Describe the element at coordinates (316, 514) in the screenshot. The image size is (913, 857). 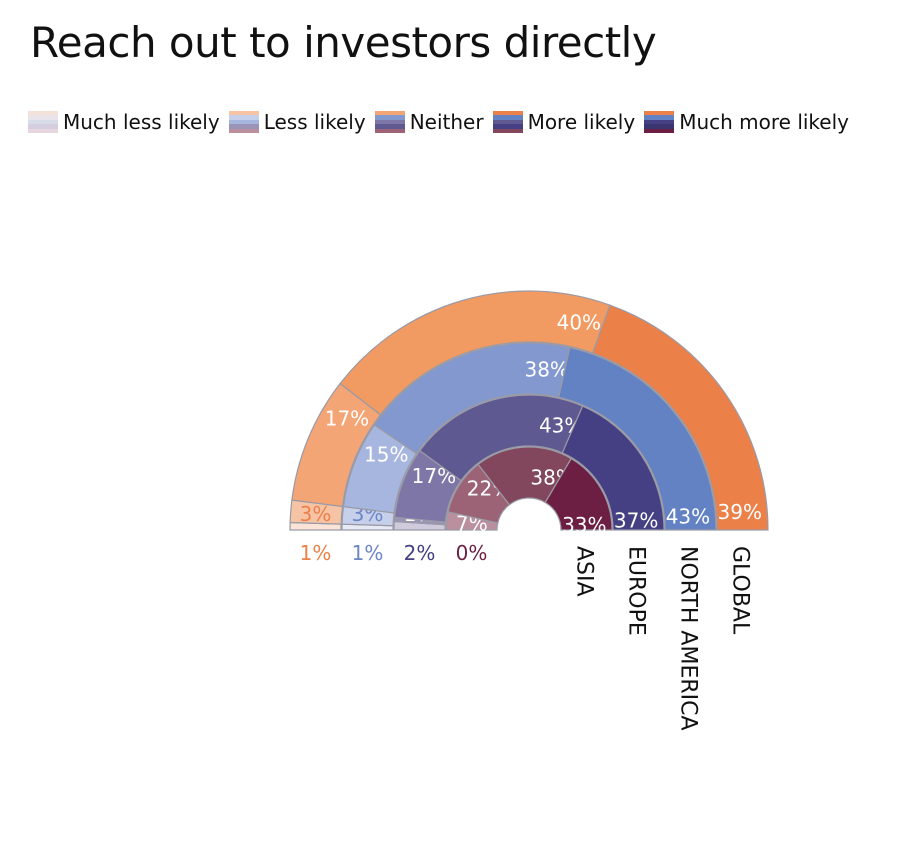
I see `data-label: 3%` at that location.